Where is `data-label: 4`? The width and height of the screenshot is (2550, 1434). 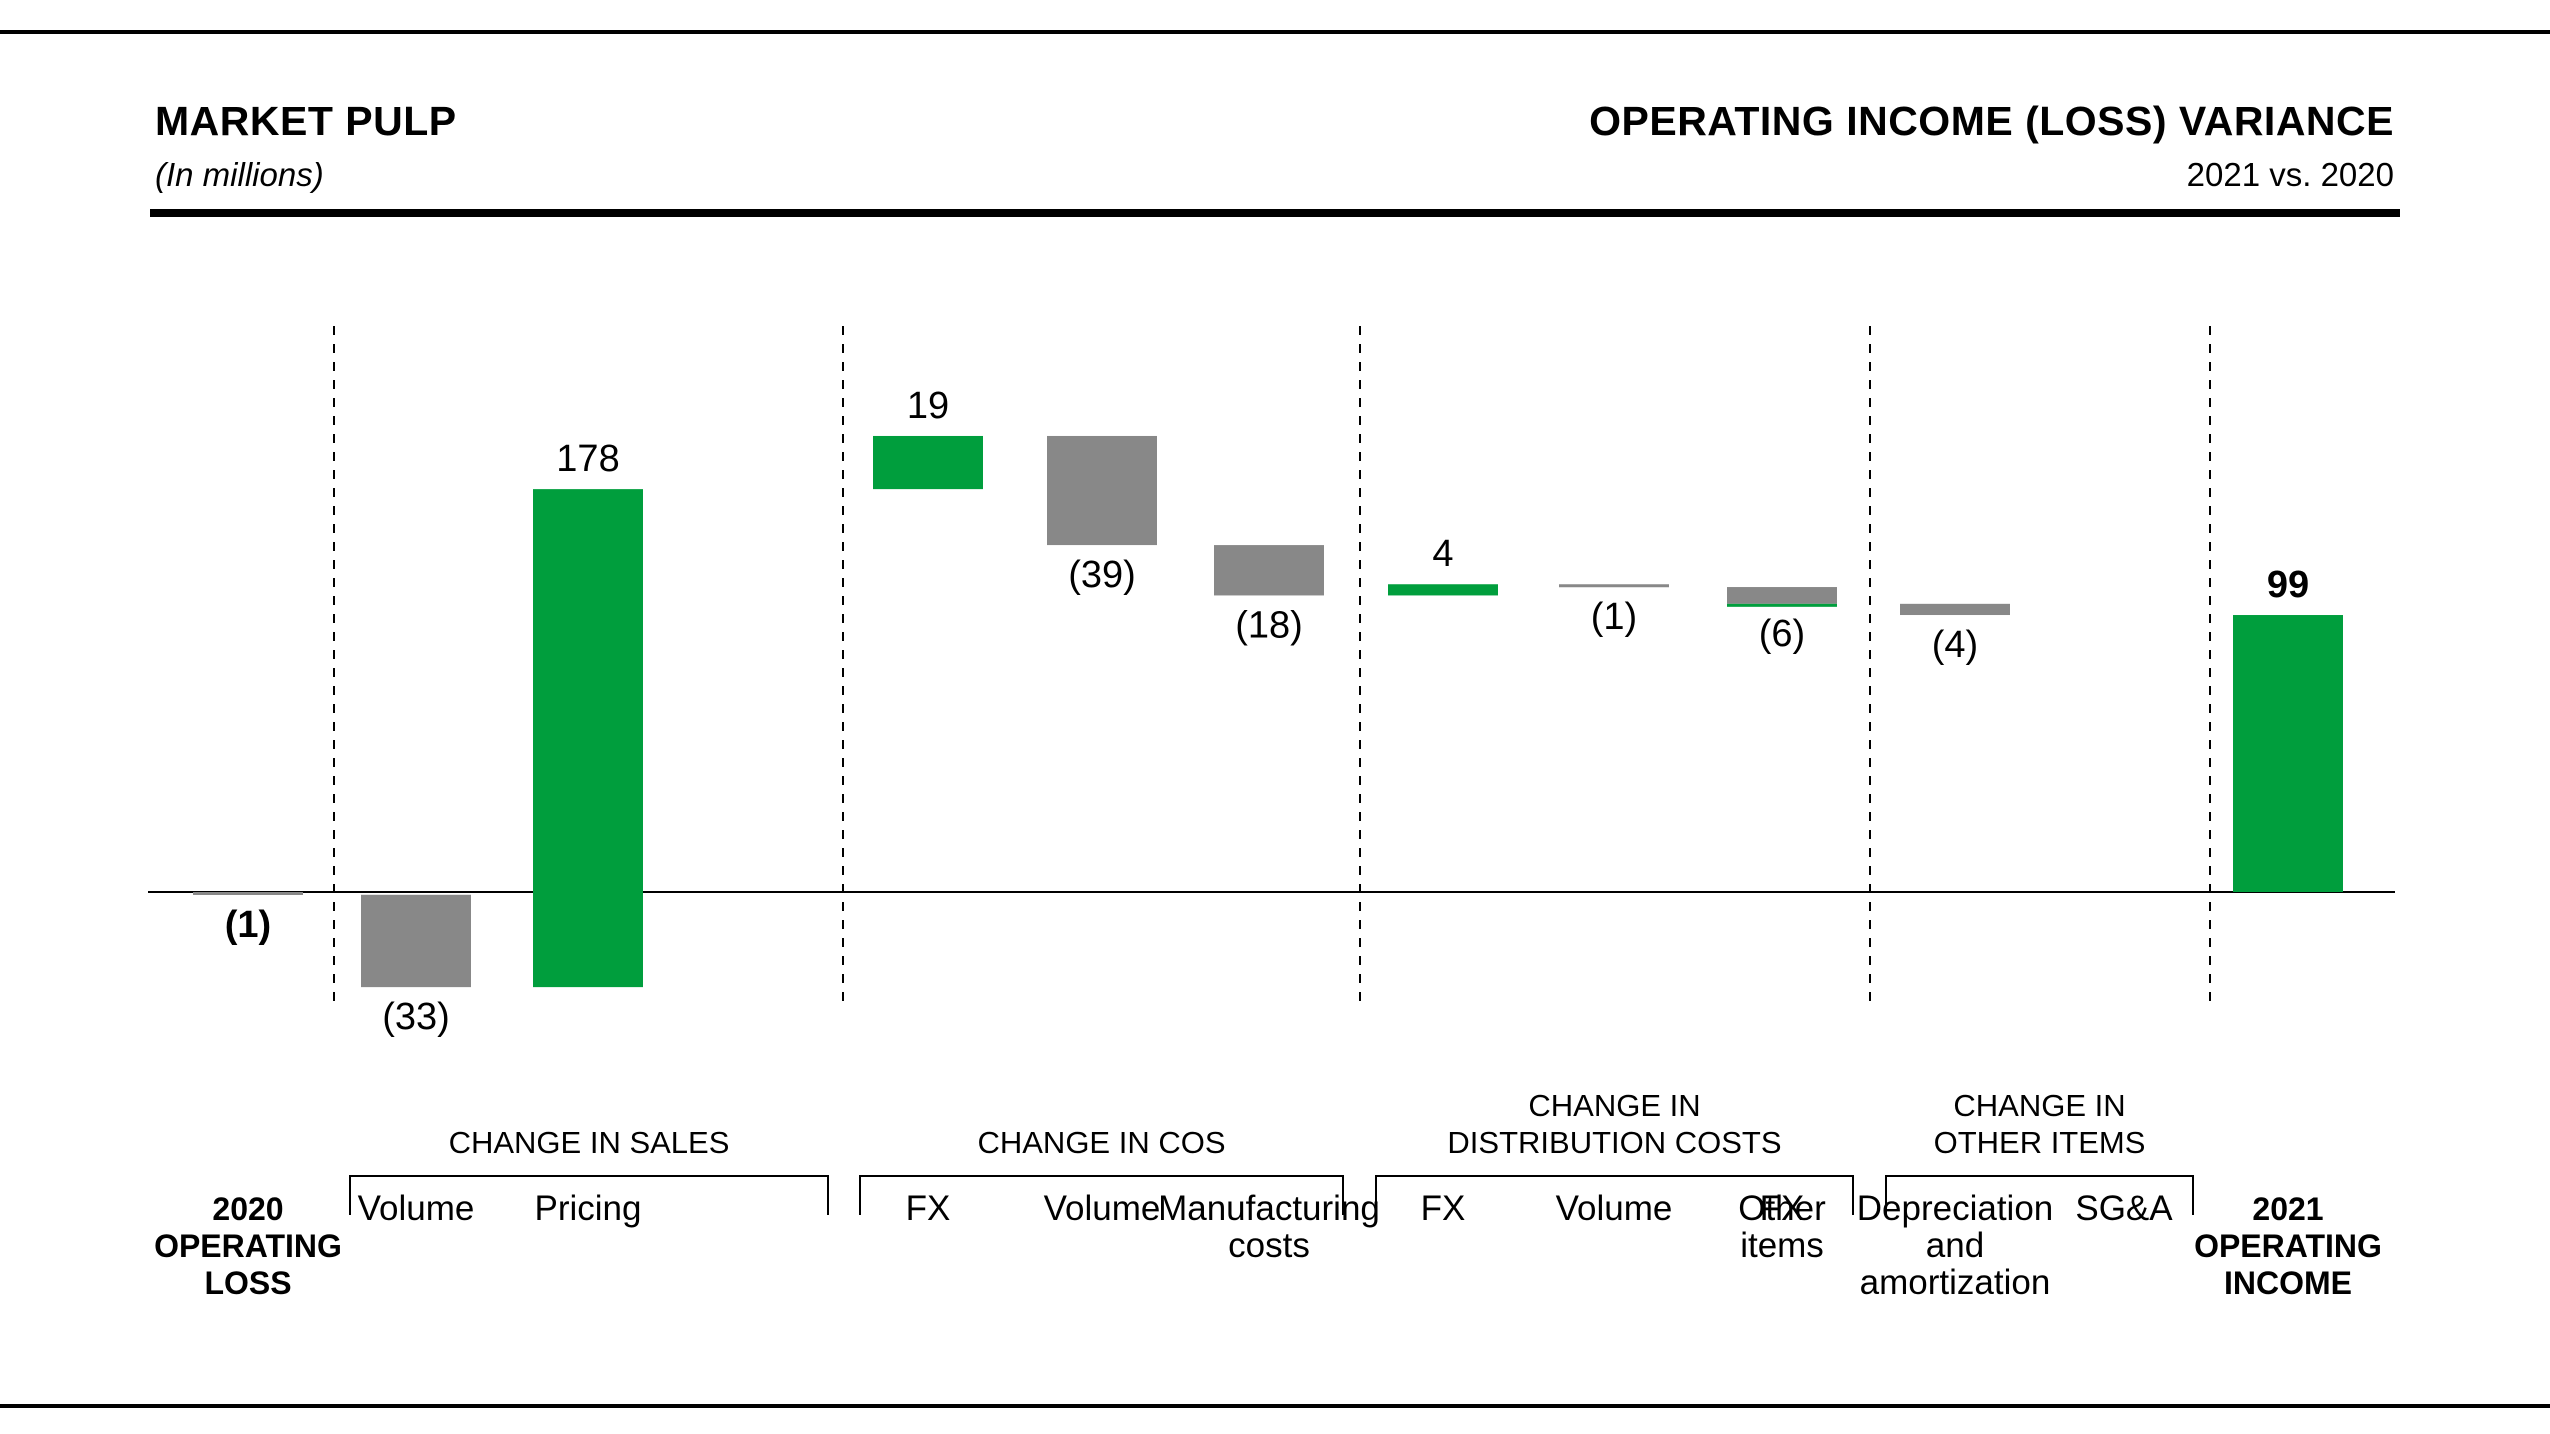
data-label: 4 is located at coordinates (1442, 554).